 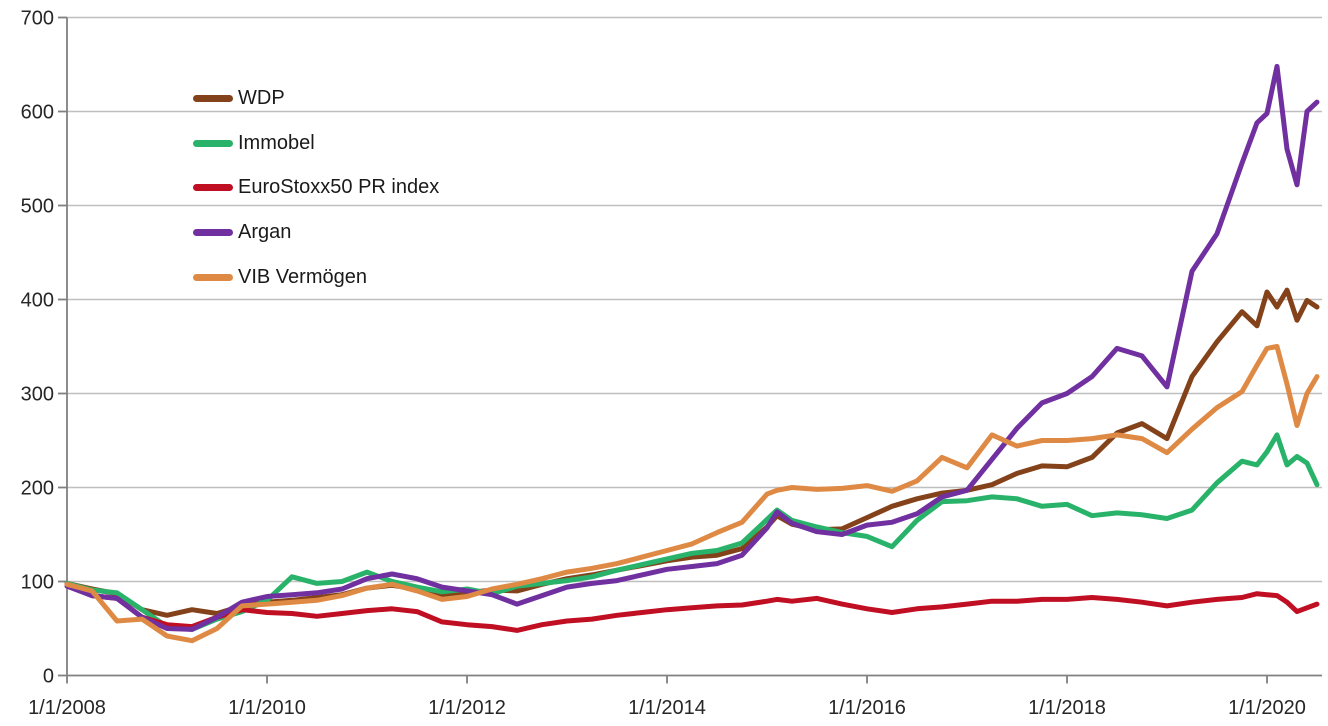 I want to click on series-line-eurostoxx50-pr-index, so click(x=692, y=607).